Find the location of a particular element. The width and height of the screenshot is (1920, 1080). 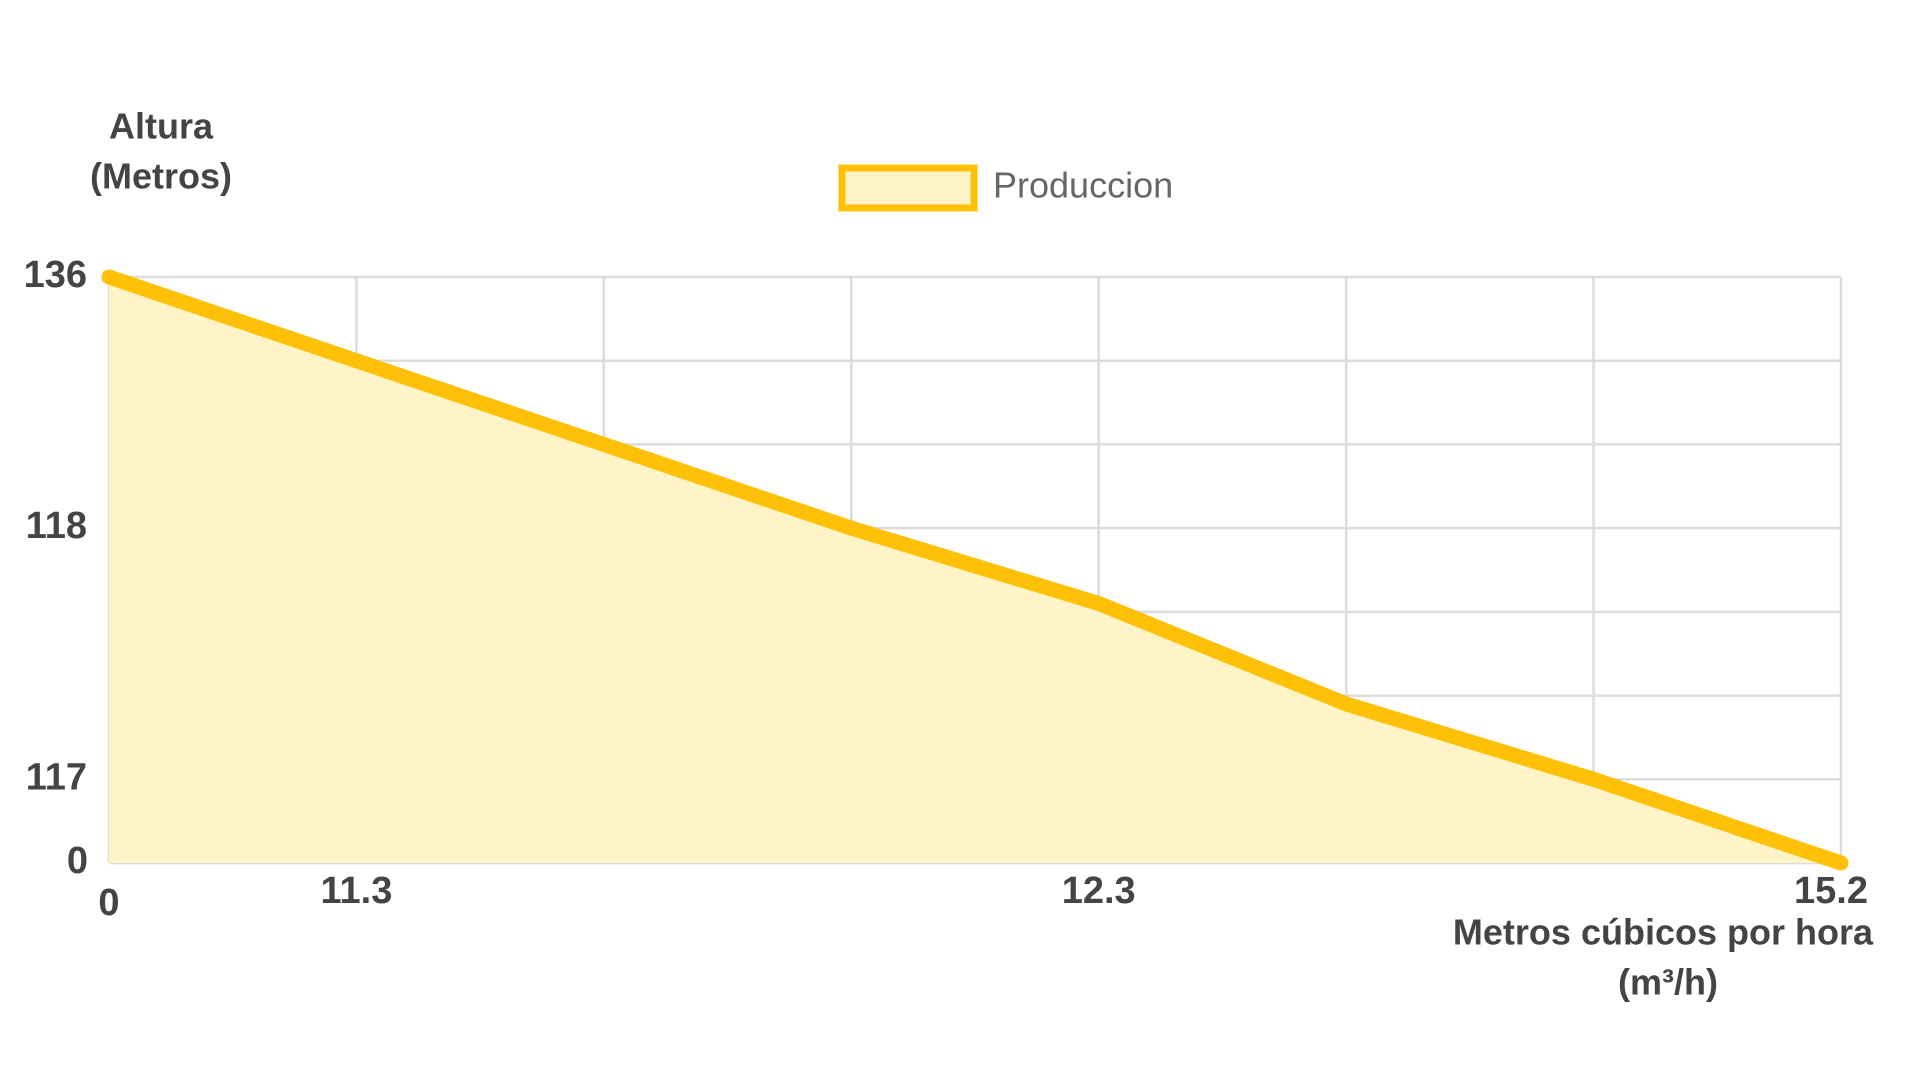

y-axis-title: (Metros) is located at coordinates (161, 176).